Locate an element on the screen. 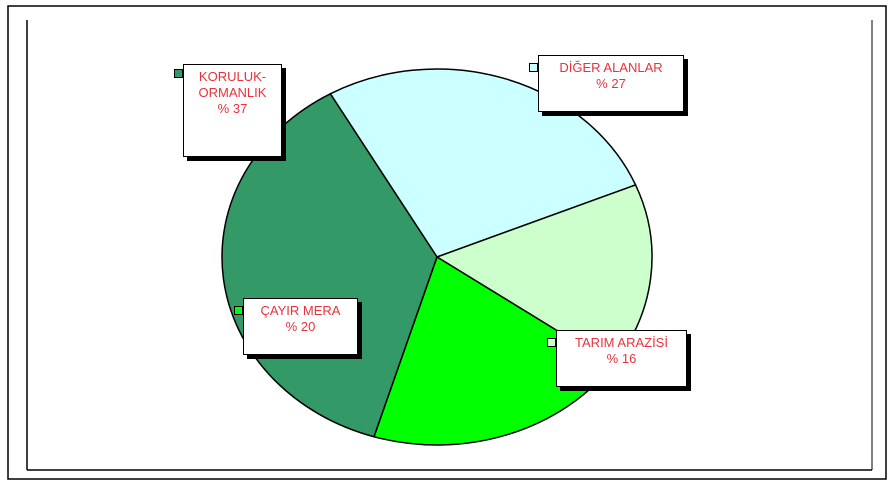 This screenshot has width=894, height=485. slice-name: DİĞER ALANLAR is located at coordinates (611, 67).